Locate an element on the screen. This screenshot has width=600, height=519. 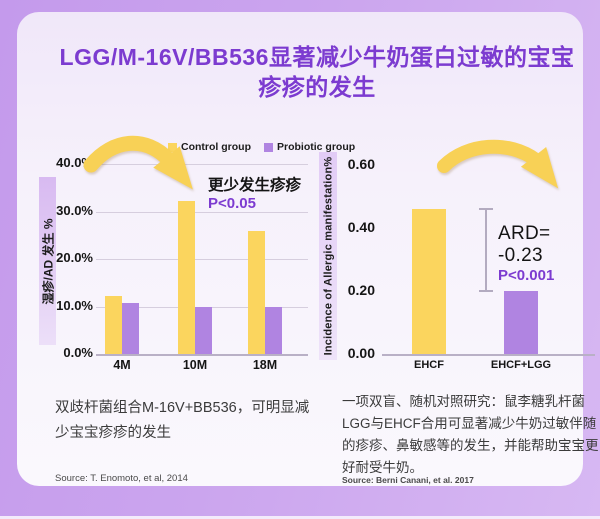
left-chart-annotation: 更少发生疹疹 P<0.05 is located at coordinates (254, 192).